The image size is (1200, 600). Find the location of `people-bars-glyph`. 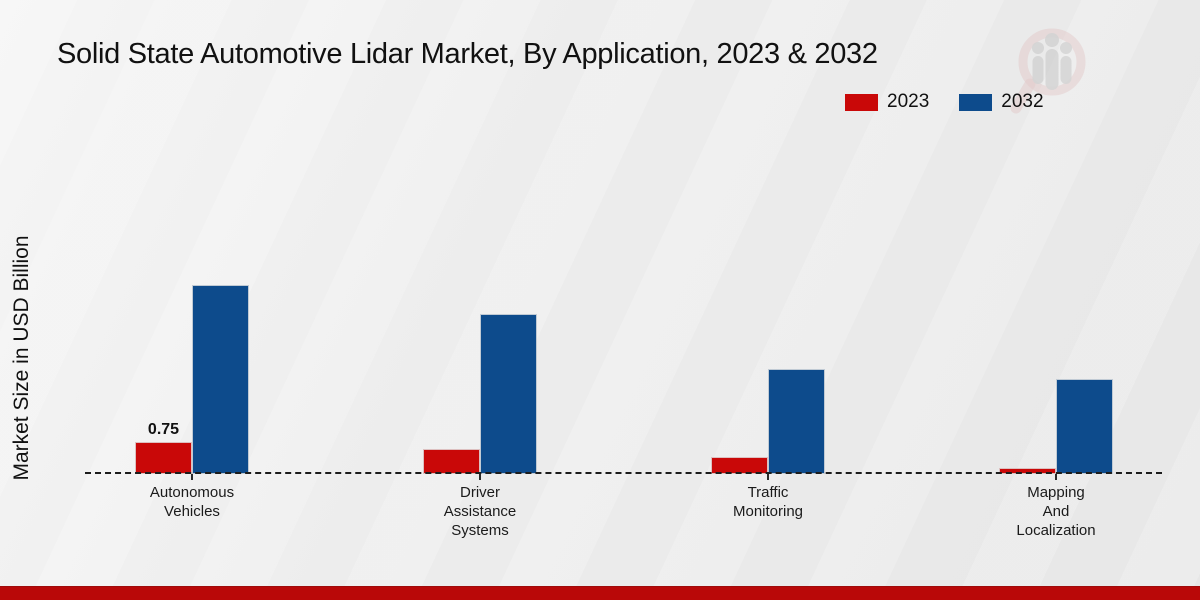

people-bars-glyph is located at coordinates (1052, 61).